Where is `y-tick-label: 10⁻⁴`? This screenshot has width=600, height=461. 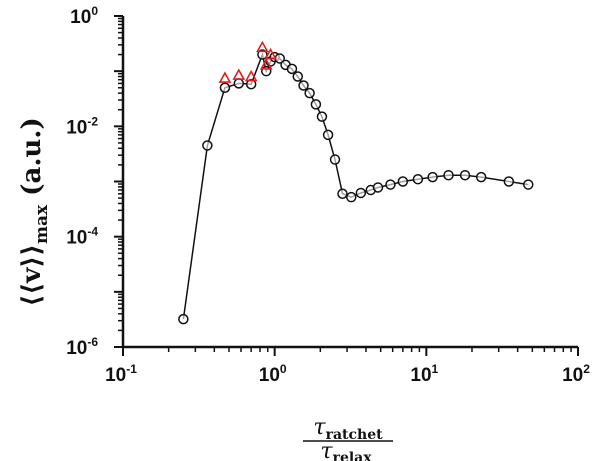 y-tick-label: 10⁻⁴ is located at coordinates (82, 237).